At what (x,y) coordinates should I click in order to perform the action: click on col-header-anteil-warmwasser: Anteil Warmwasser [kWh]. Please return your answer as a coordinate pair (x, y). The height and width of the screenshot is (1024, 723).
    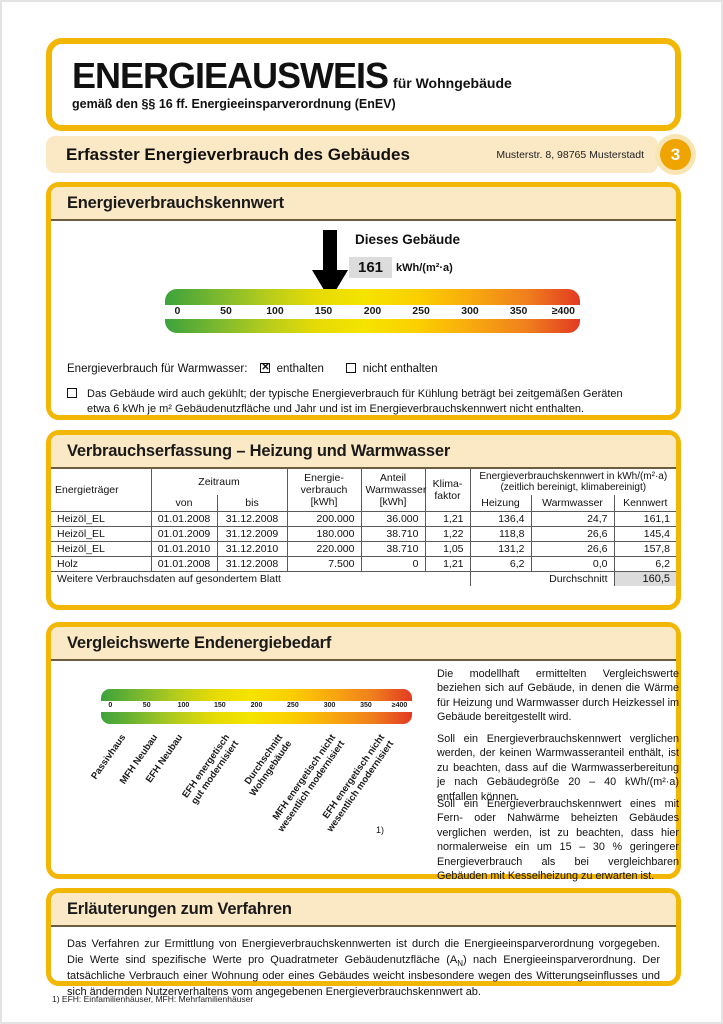
    Looking at the image, I should click on (393, 490).